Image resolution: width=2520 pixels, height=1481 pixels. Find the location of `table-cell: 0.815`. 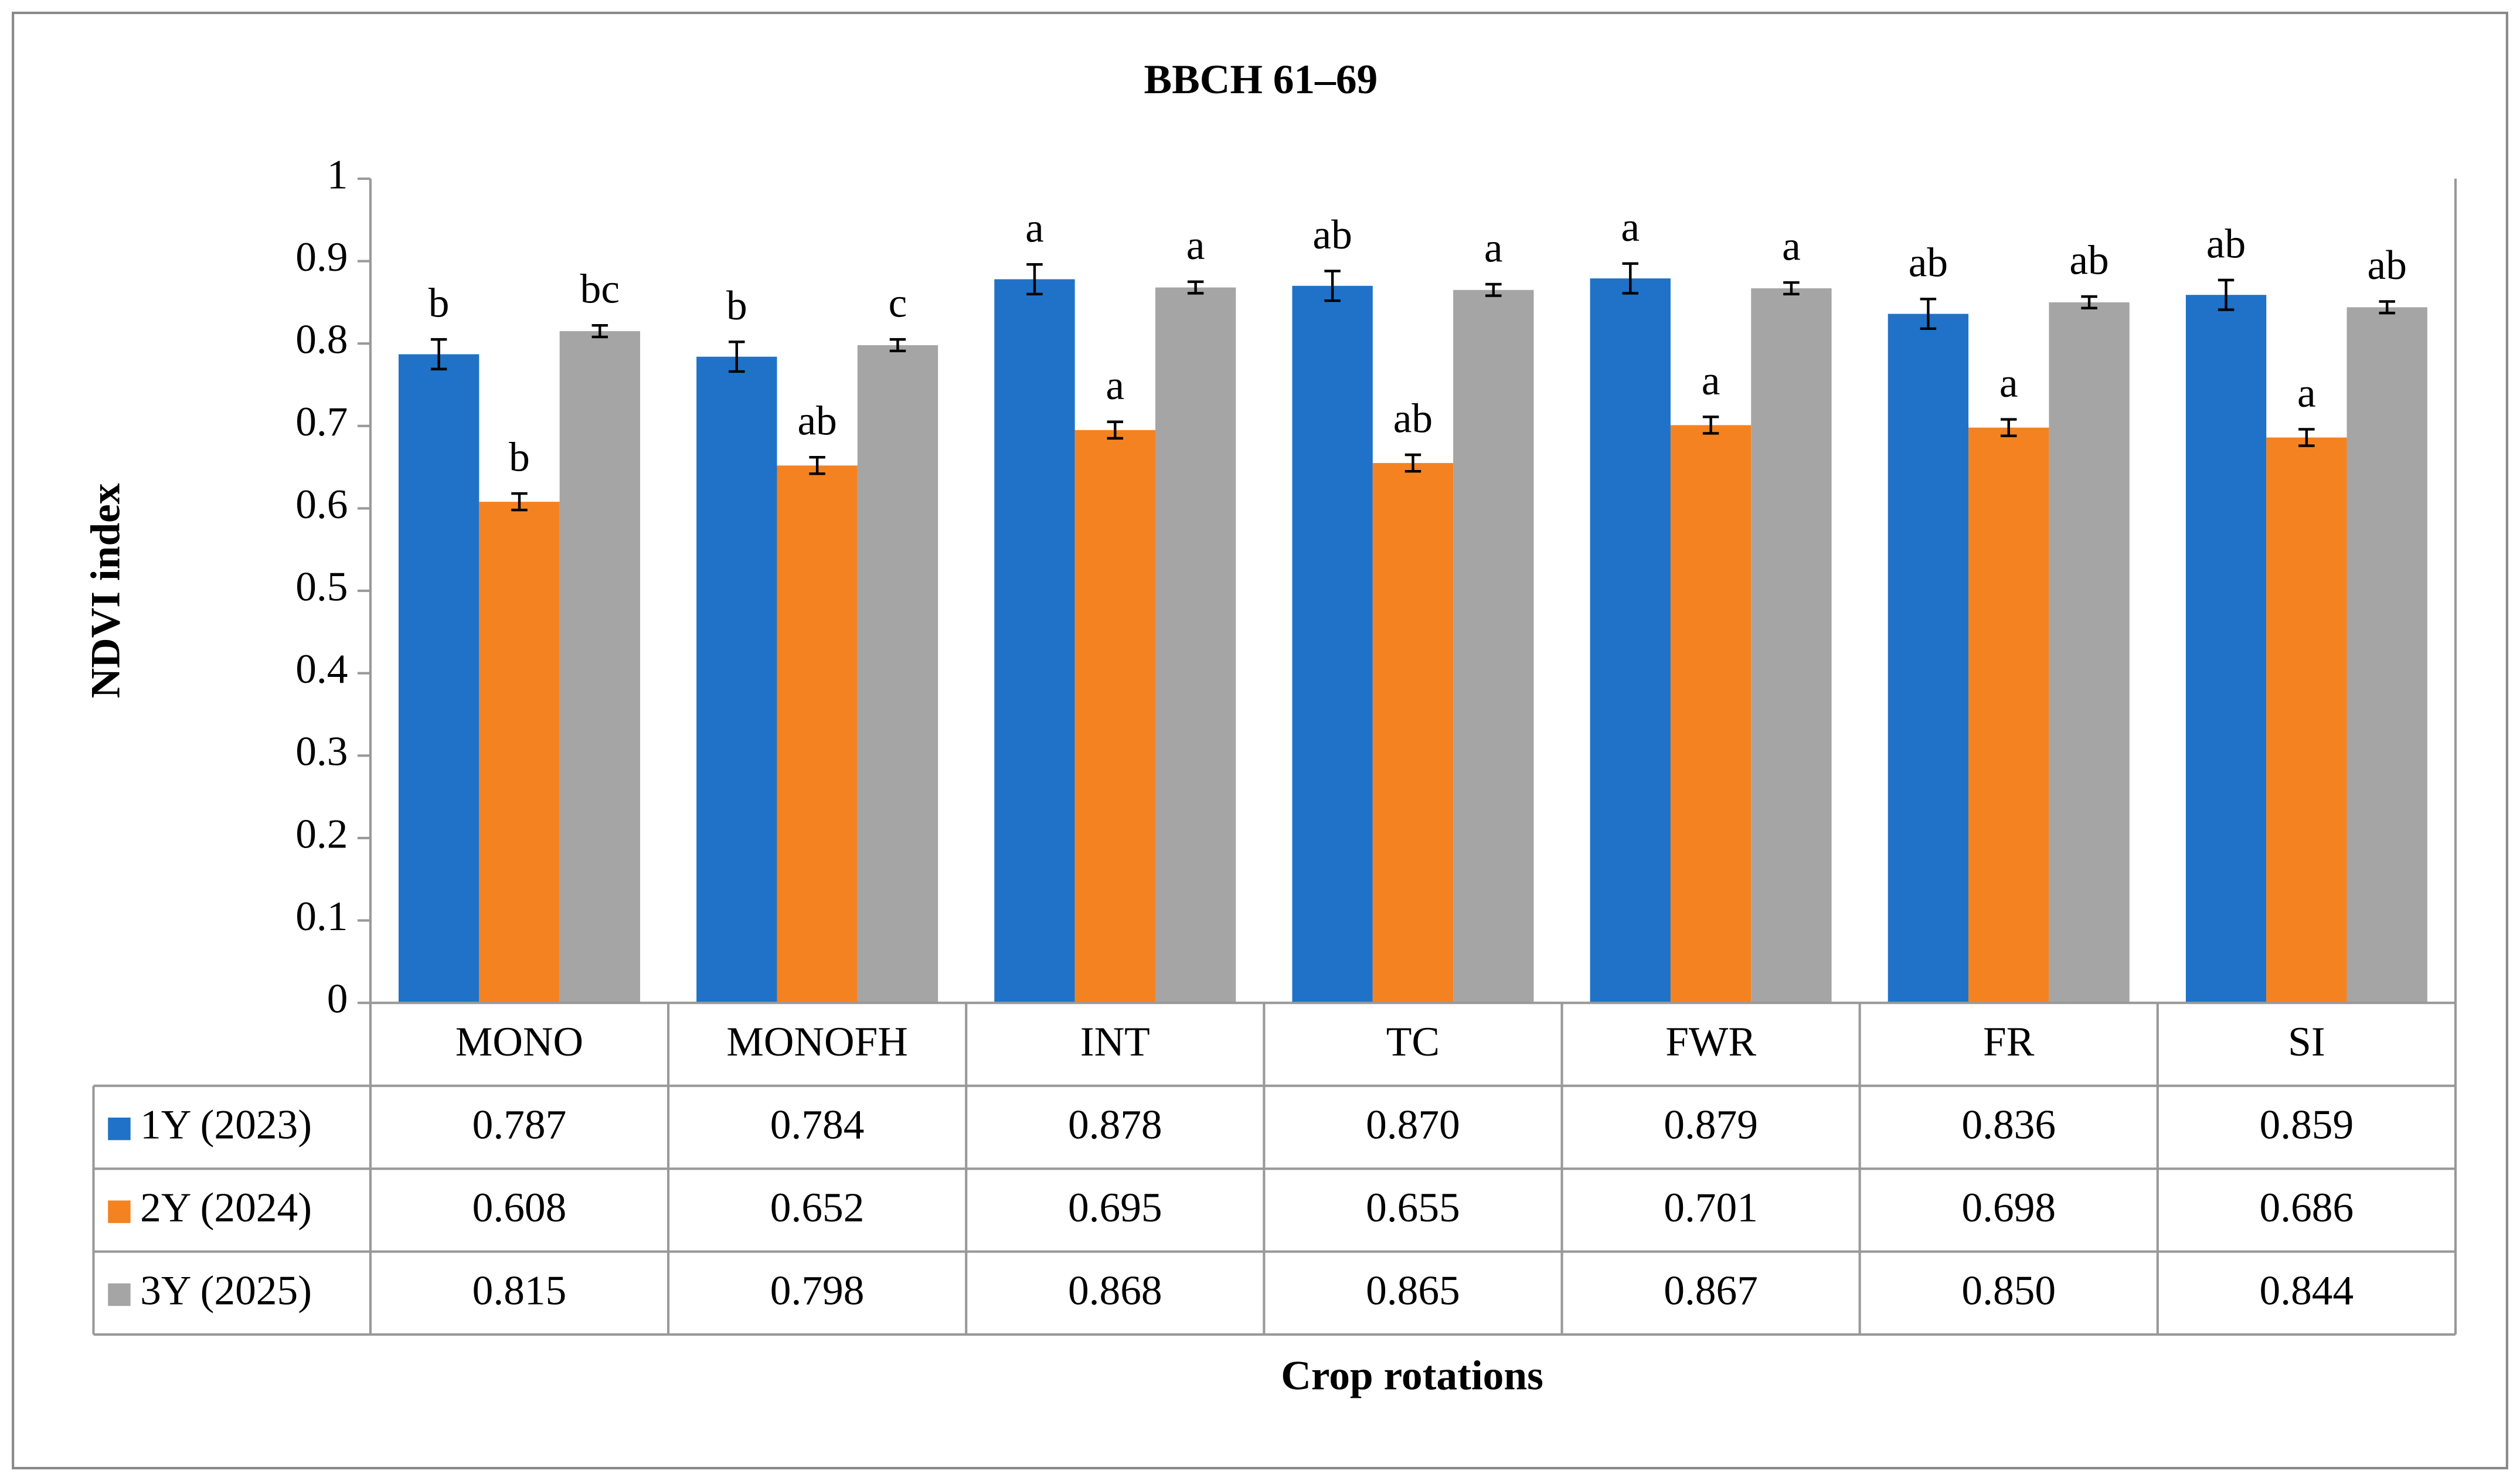

table-cell: 0.815 is located at coordinates (519, 1290).